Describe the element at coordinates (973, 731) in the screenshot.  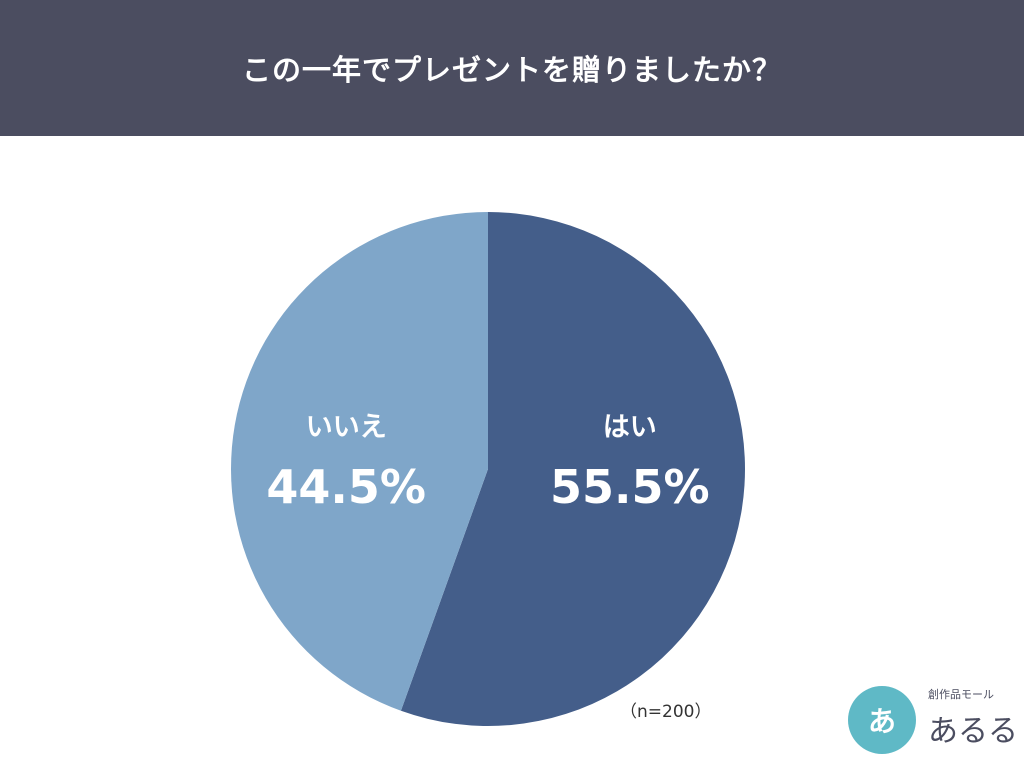
I see `logo-wordmark: あるる` at that location.